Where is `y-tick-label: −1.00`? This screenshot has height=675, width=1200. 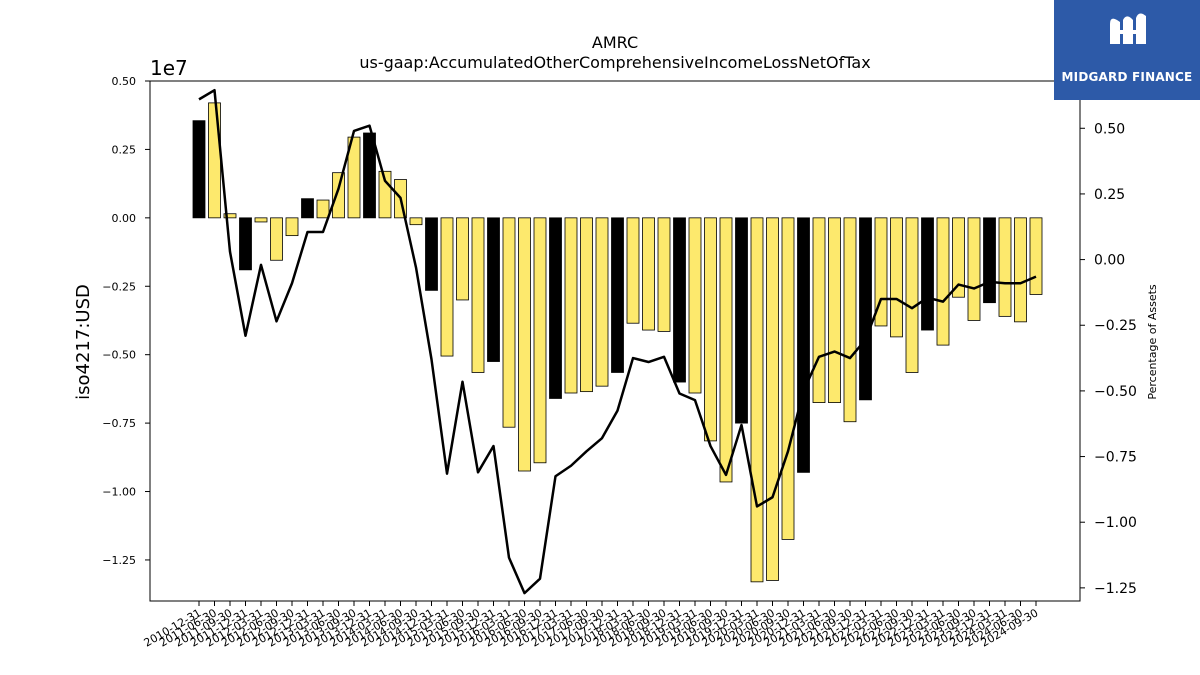
y-tick-label: −1.00 is located at coordinates (119, 492).